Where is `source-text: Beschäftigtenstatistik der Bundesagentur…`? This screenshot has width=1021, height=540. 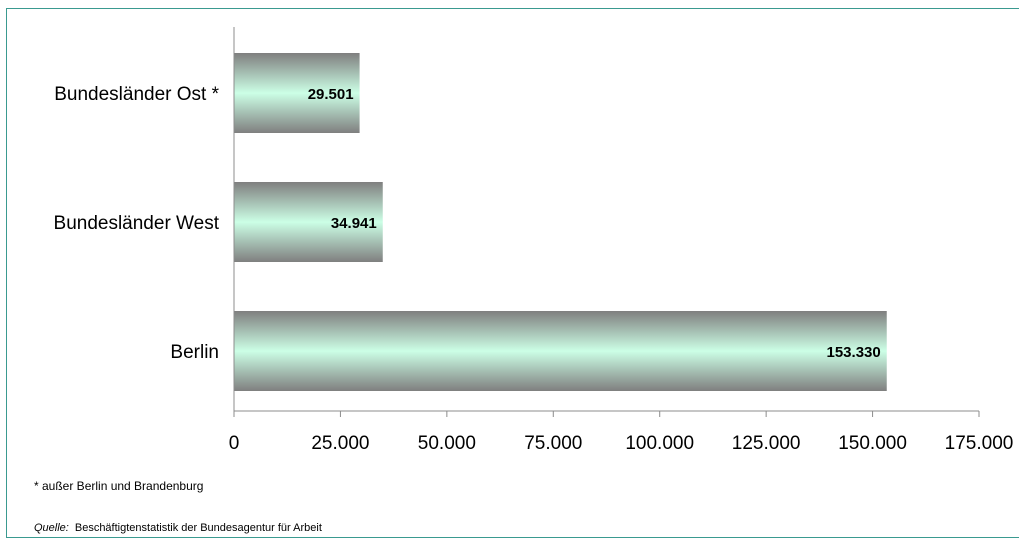
source-text: Beschäftigtenstatistik der Bundesagentur… is located at coordinates (198, 528).